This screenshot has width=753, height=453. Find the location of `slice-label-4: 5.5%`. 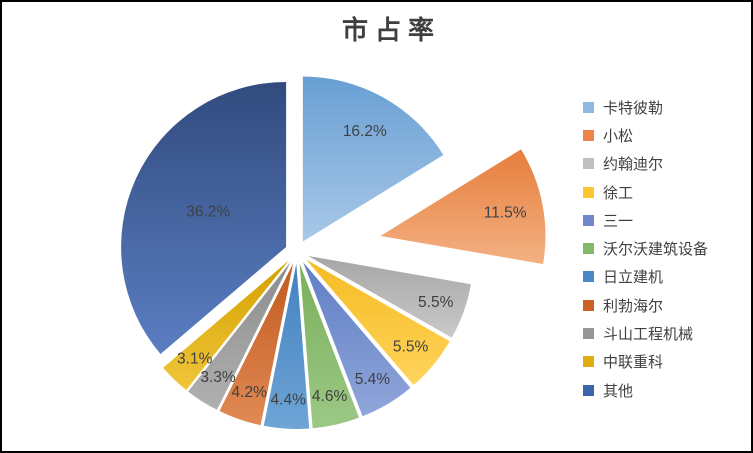

slice-label-4: 5.5% is located at coordinates (411, 346).